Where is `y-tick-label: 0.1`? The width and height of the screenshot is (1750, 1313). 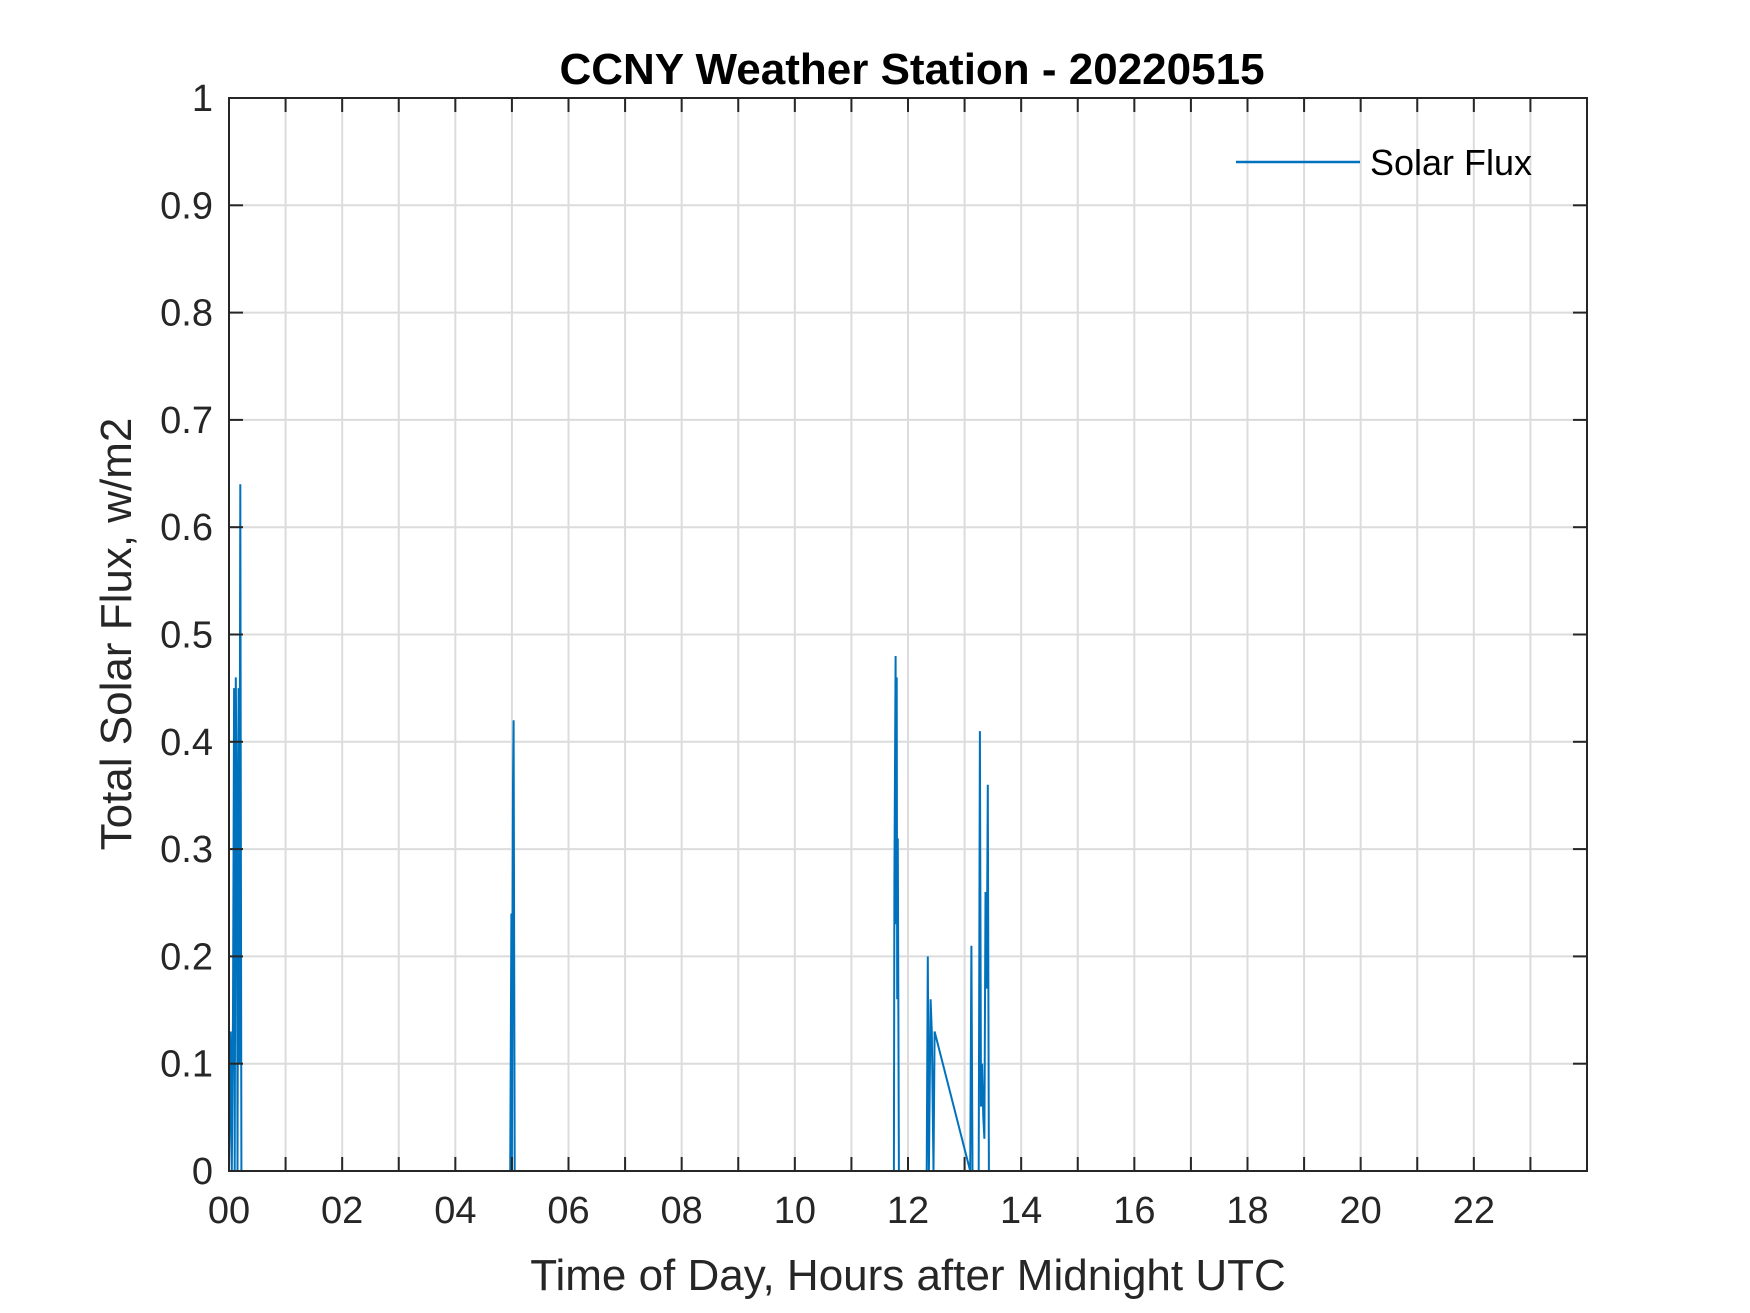
y-tick-label: 0.1 is located at coordinates (186, 1065).